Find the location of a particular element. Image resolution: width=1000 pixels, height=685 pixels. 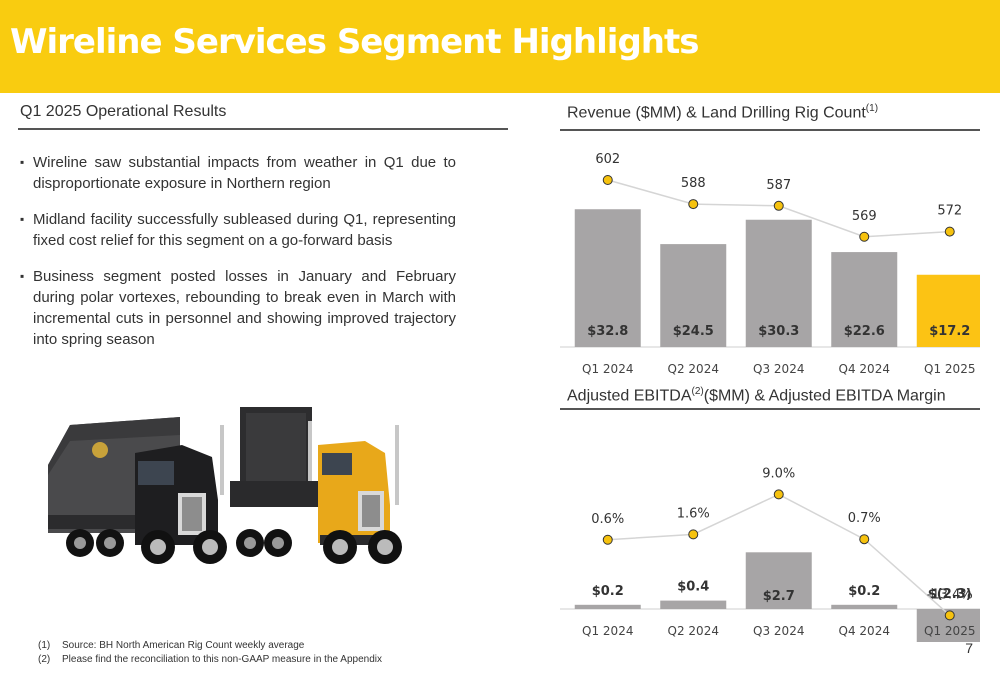

footnote-number: (2) is located at coordinates (44, 659).